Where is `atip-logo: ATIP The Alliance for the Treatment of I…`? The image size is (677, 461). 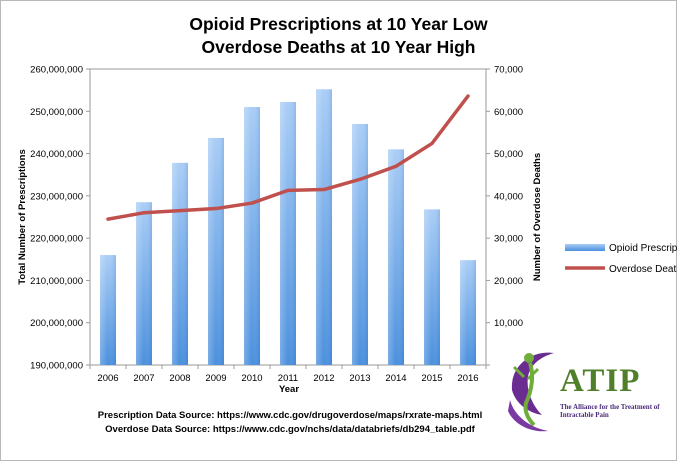
atip-logo: ATIP The Alliance for the Treatment of I… is located at coordinates (587, 392).